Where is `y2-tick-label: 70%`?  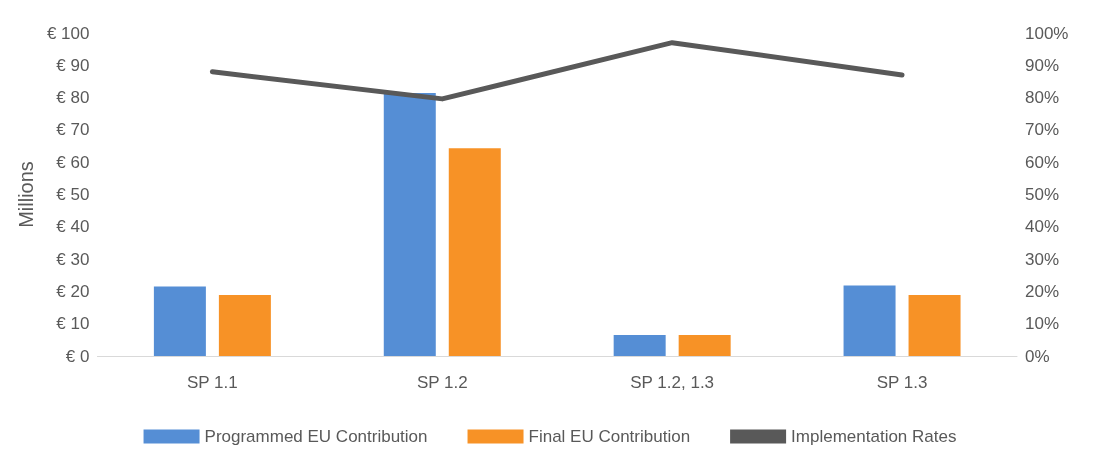 y2-tick-label: 70% is located at coordinates (1042, 130).